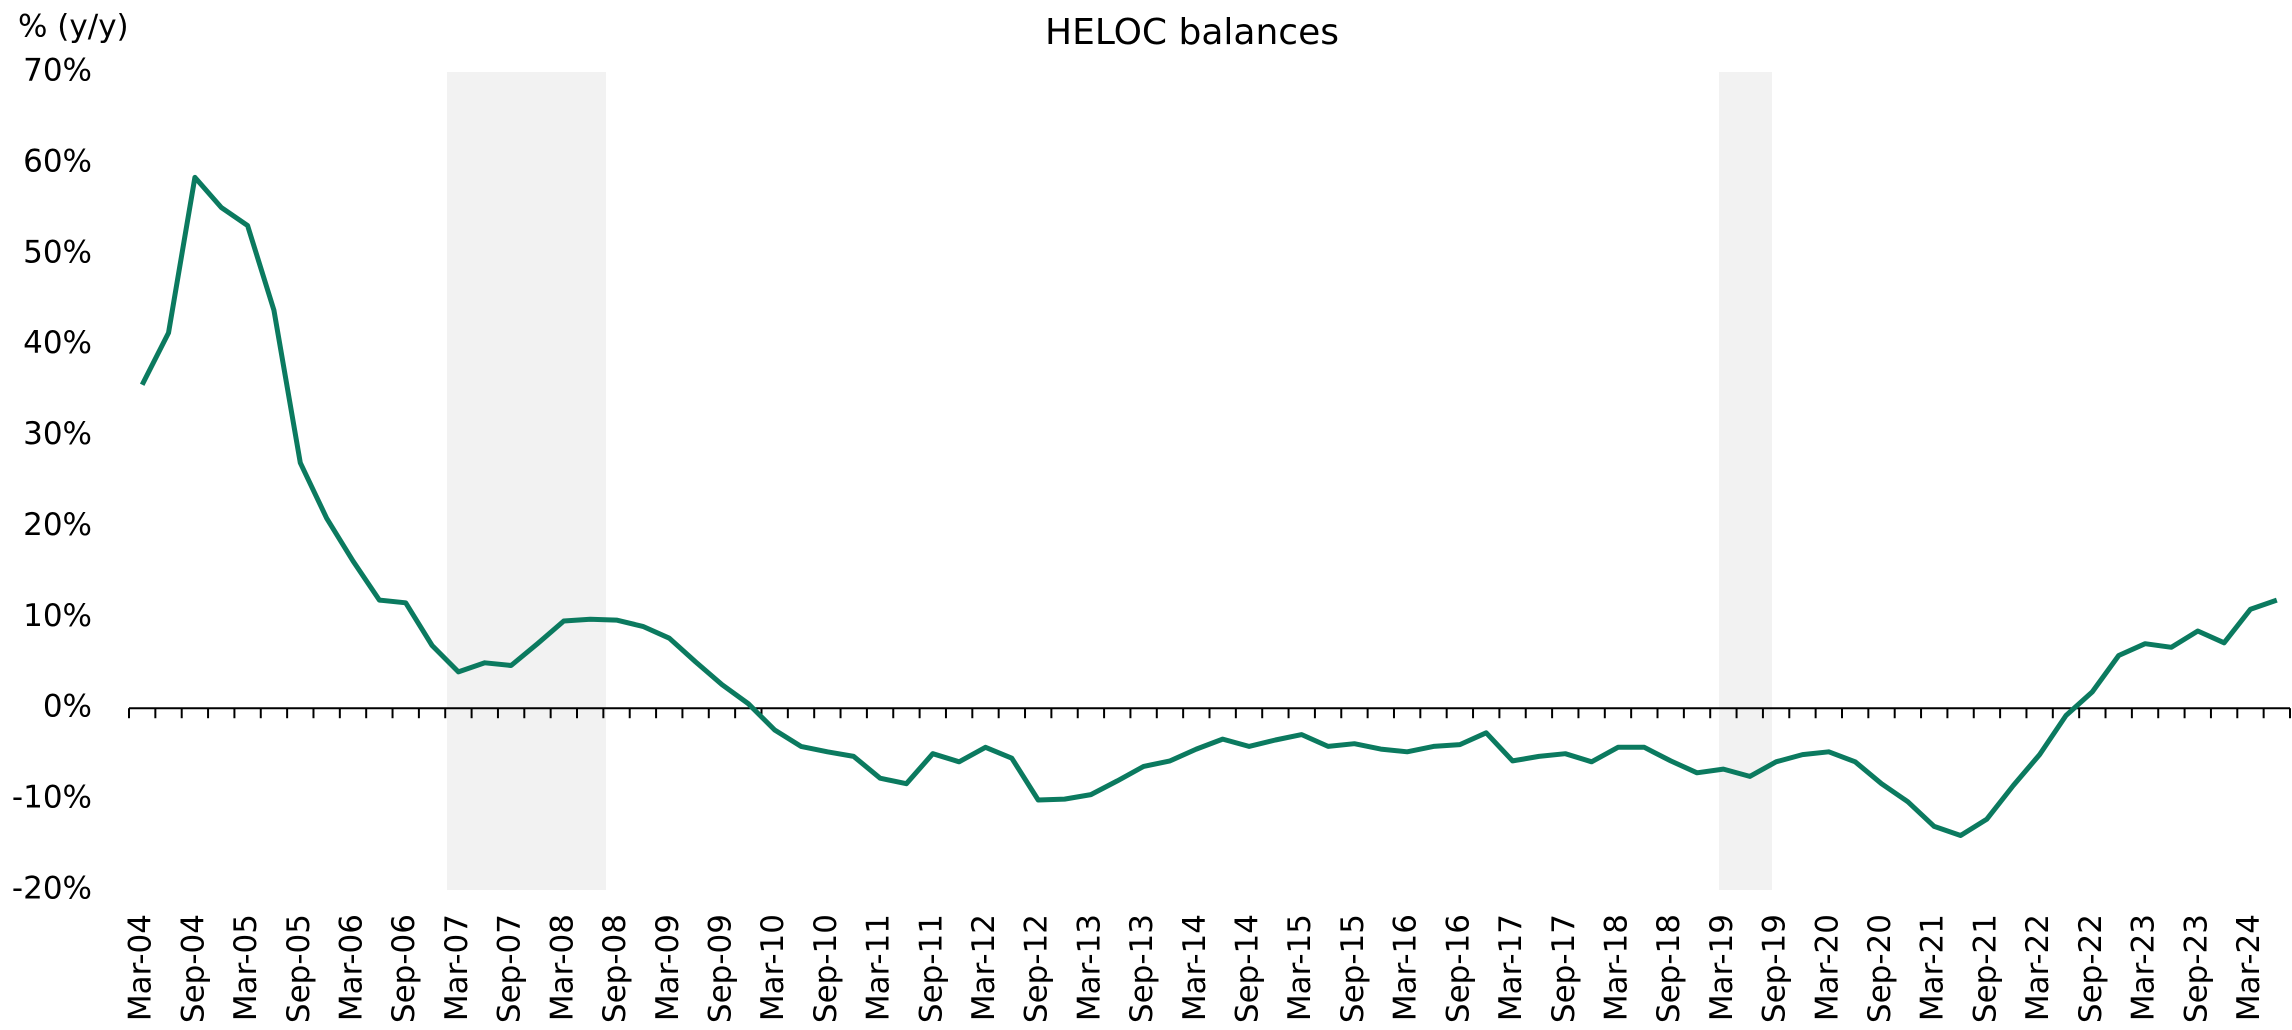 The image size is (2292, 1030). Describe the element at coordinates (720, 968) in the screenshot. I see `x-tick-label: Sep-09` at that location.